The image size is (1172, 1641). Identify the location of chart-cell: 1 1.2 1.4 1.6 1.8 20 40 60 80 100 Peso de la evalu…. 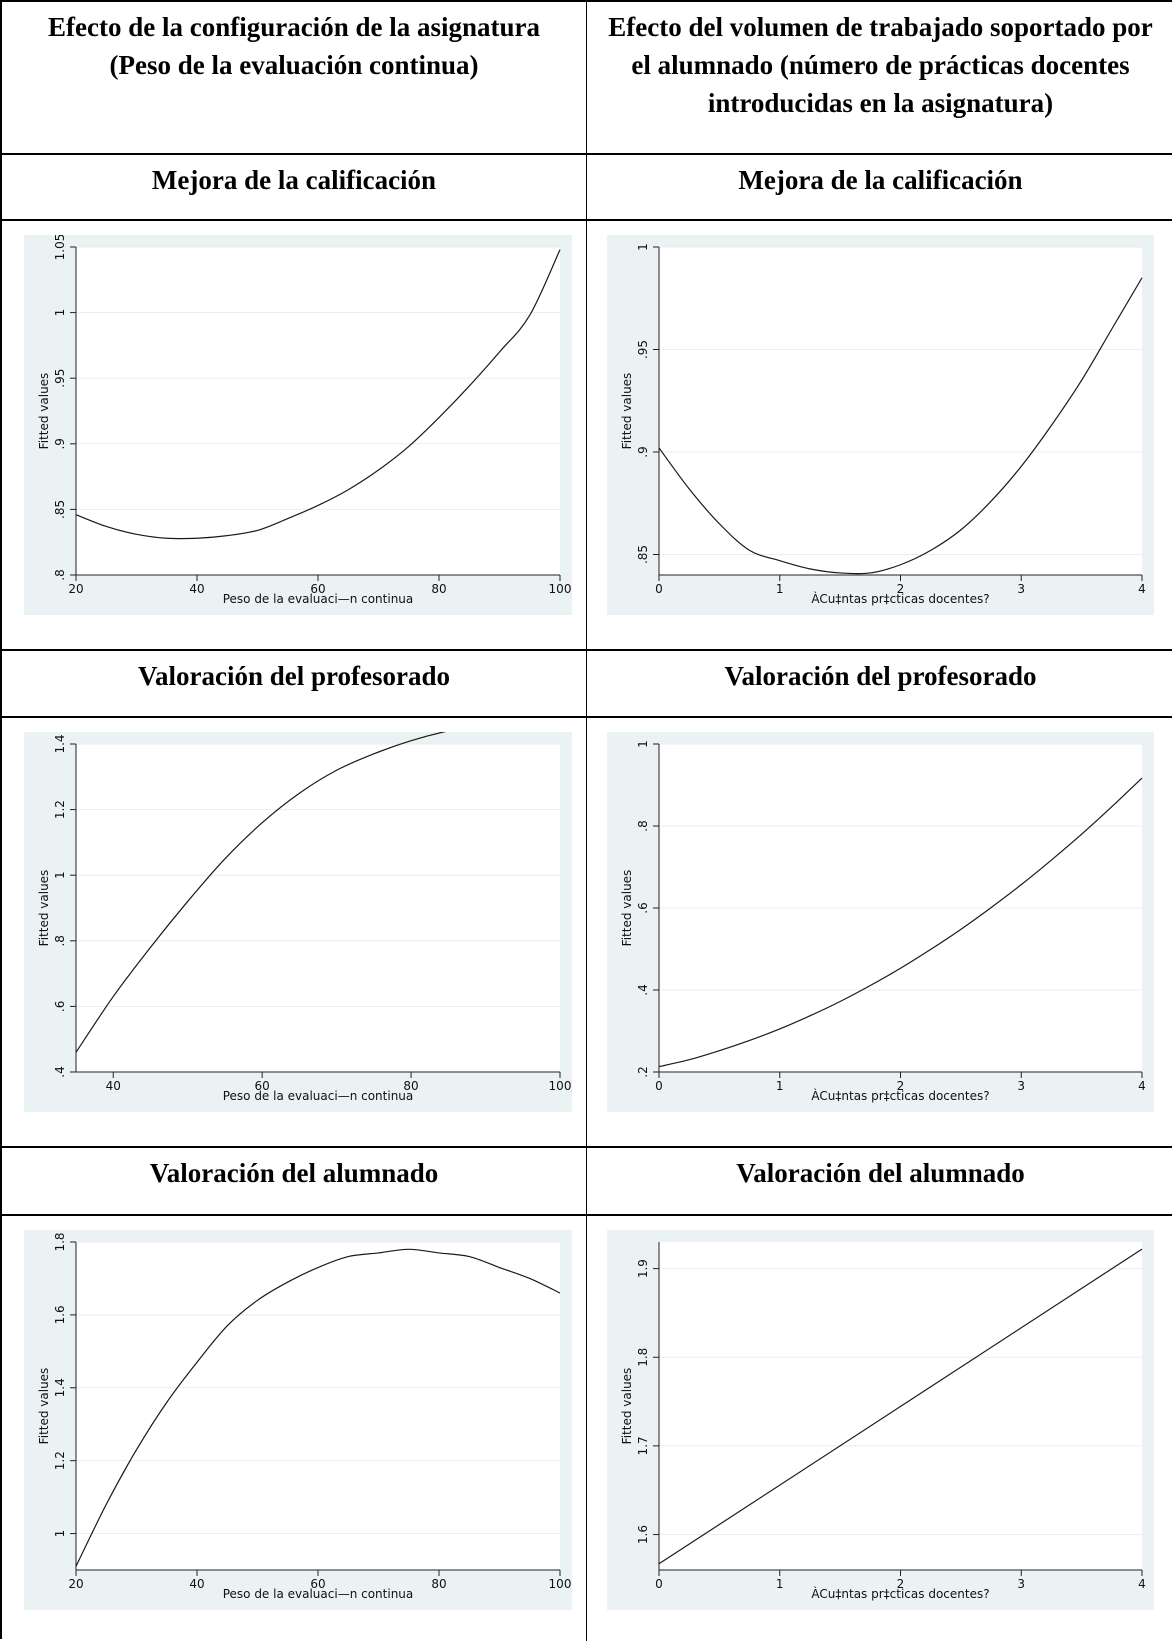
(294, 1428).